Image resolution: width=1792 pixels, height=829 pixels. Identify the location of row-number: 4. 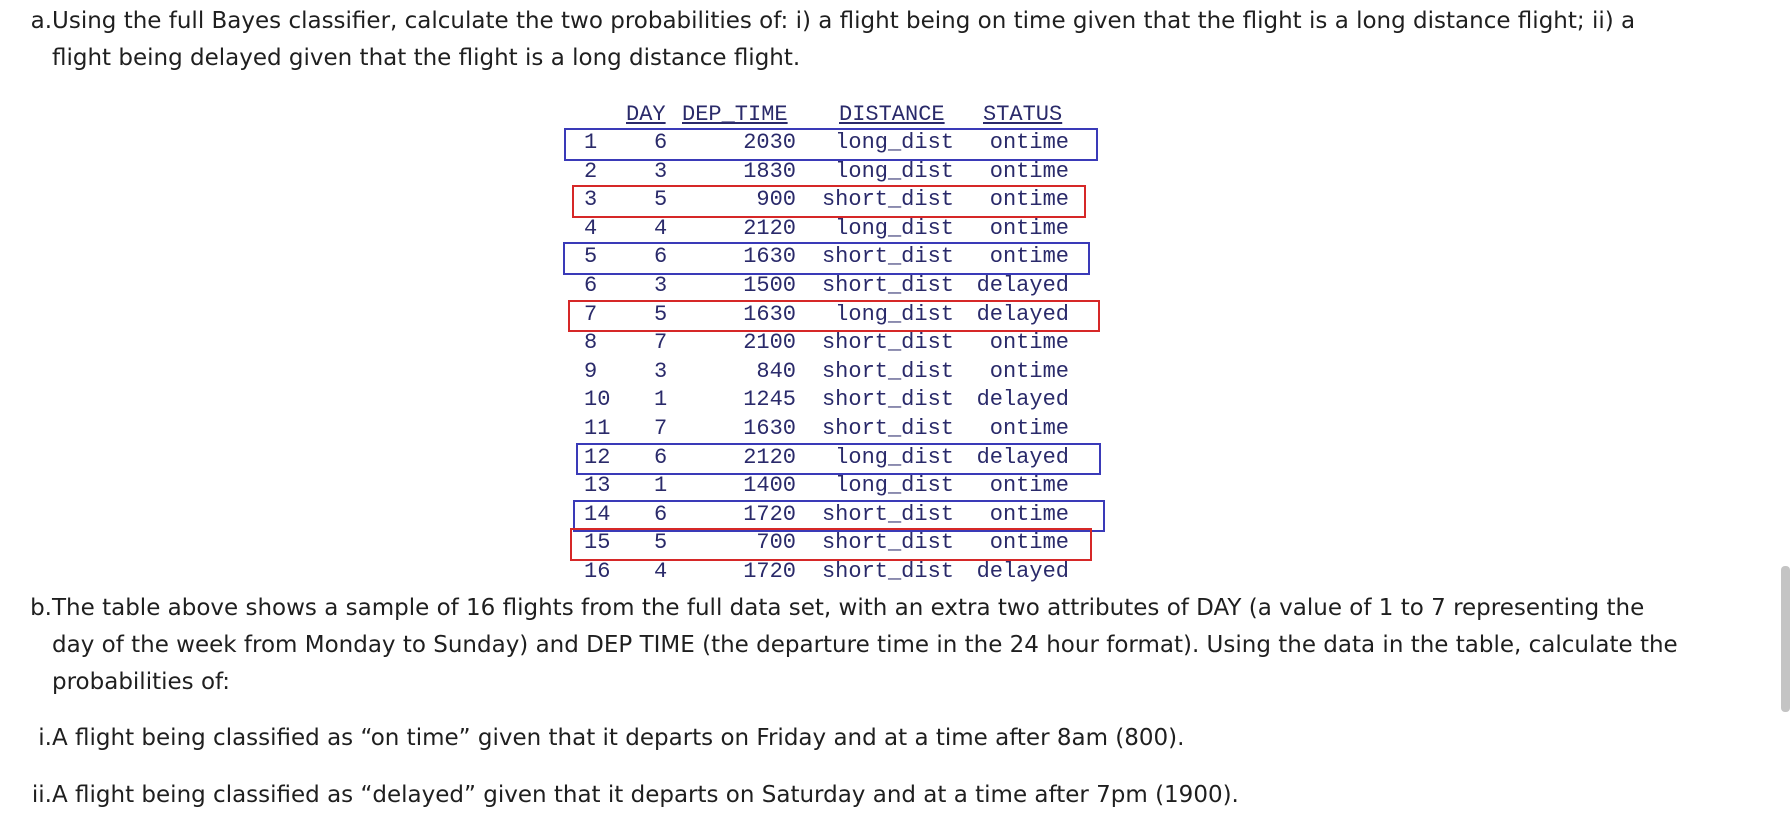
(591, 228).